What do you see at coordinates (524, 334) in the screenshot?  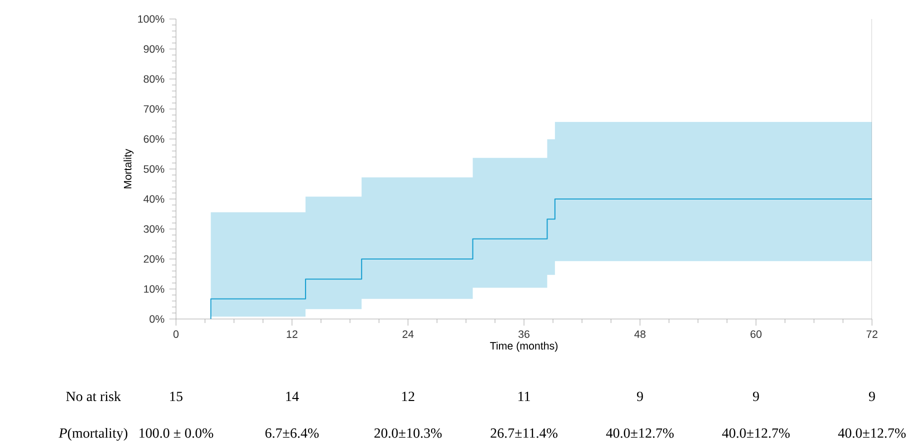 I see `x-tick-label: 36` at bounding box center [524, 334].